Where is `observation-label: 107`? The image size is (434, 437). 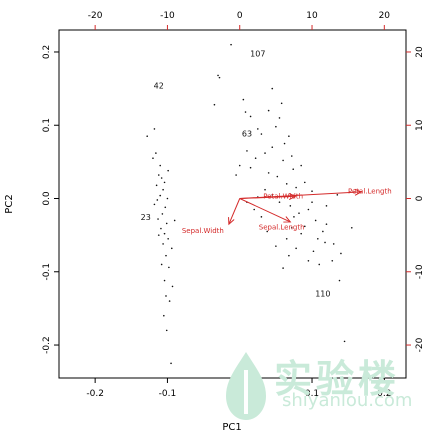
observation-label: 107 is located at coordinates (257, 53).